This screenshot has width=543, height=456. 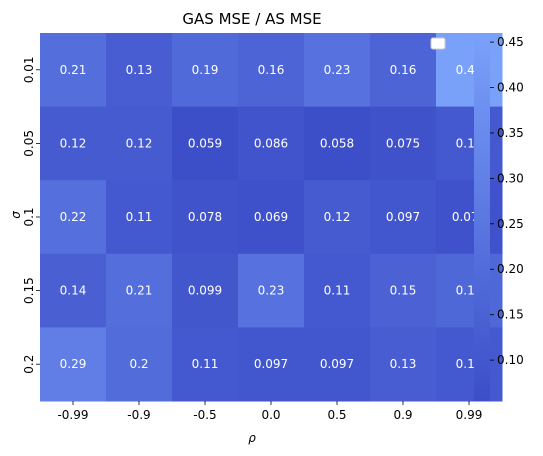 What do you see at coordinates (72, 415) in the screenshot?
I see `x-tick-label: -0.99` at bounding box center [72, 415].